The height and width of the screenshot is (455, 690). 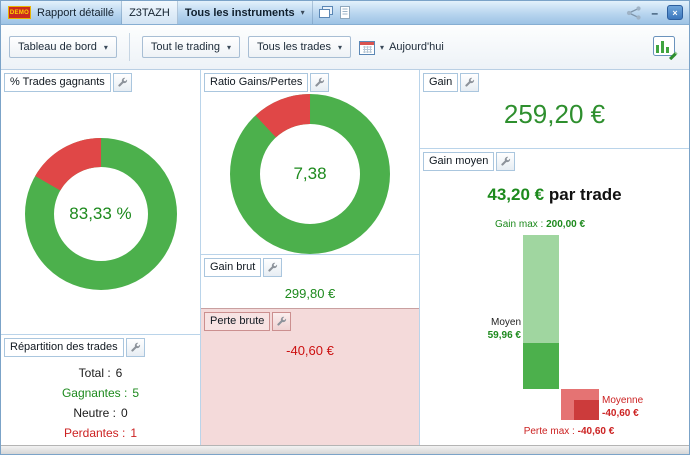 I want to click on gross-loss-panel: Perte brute -40,60 €, so click(x=310, y=376).